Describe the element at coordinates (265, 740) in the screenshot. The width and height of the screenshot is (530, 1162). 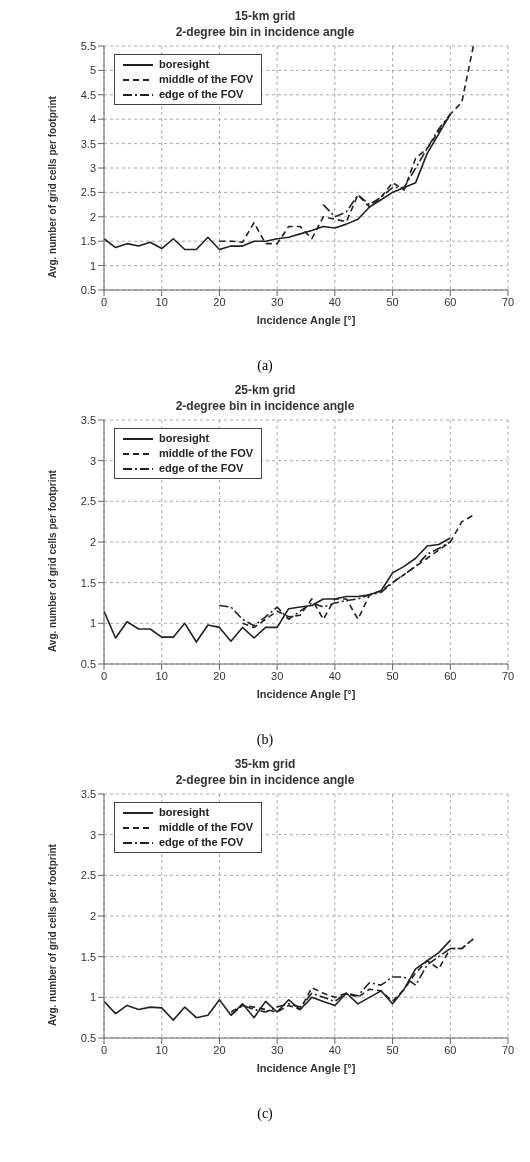
I see `text: (b)` at that location.